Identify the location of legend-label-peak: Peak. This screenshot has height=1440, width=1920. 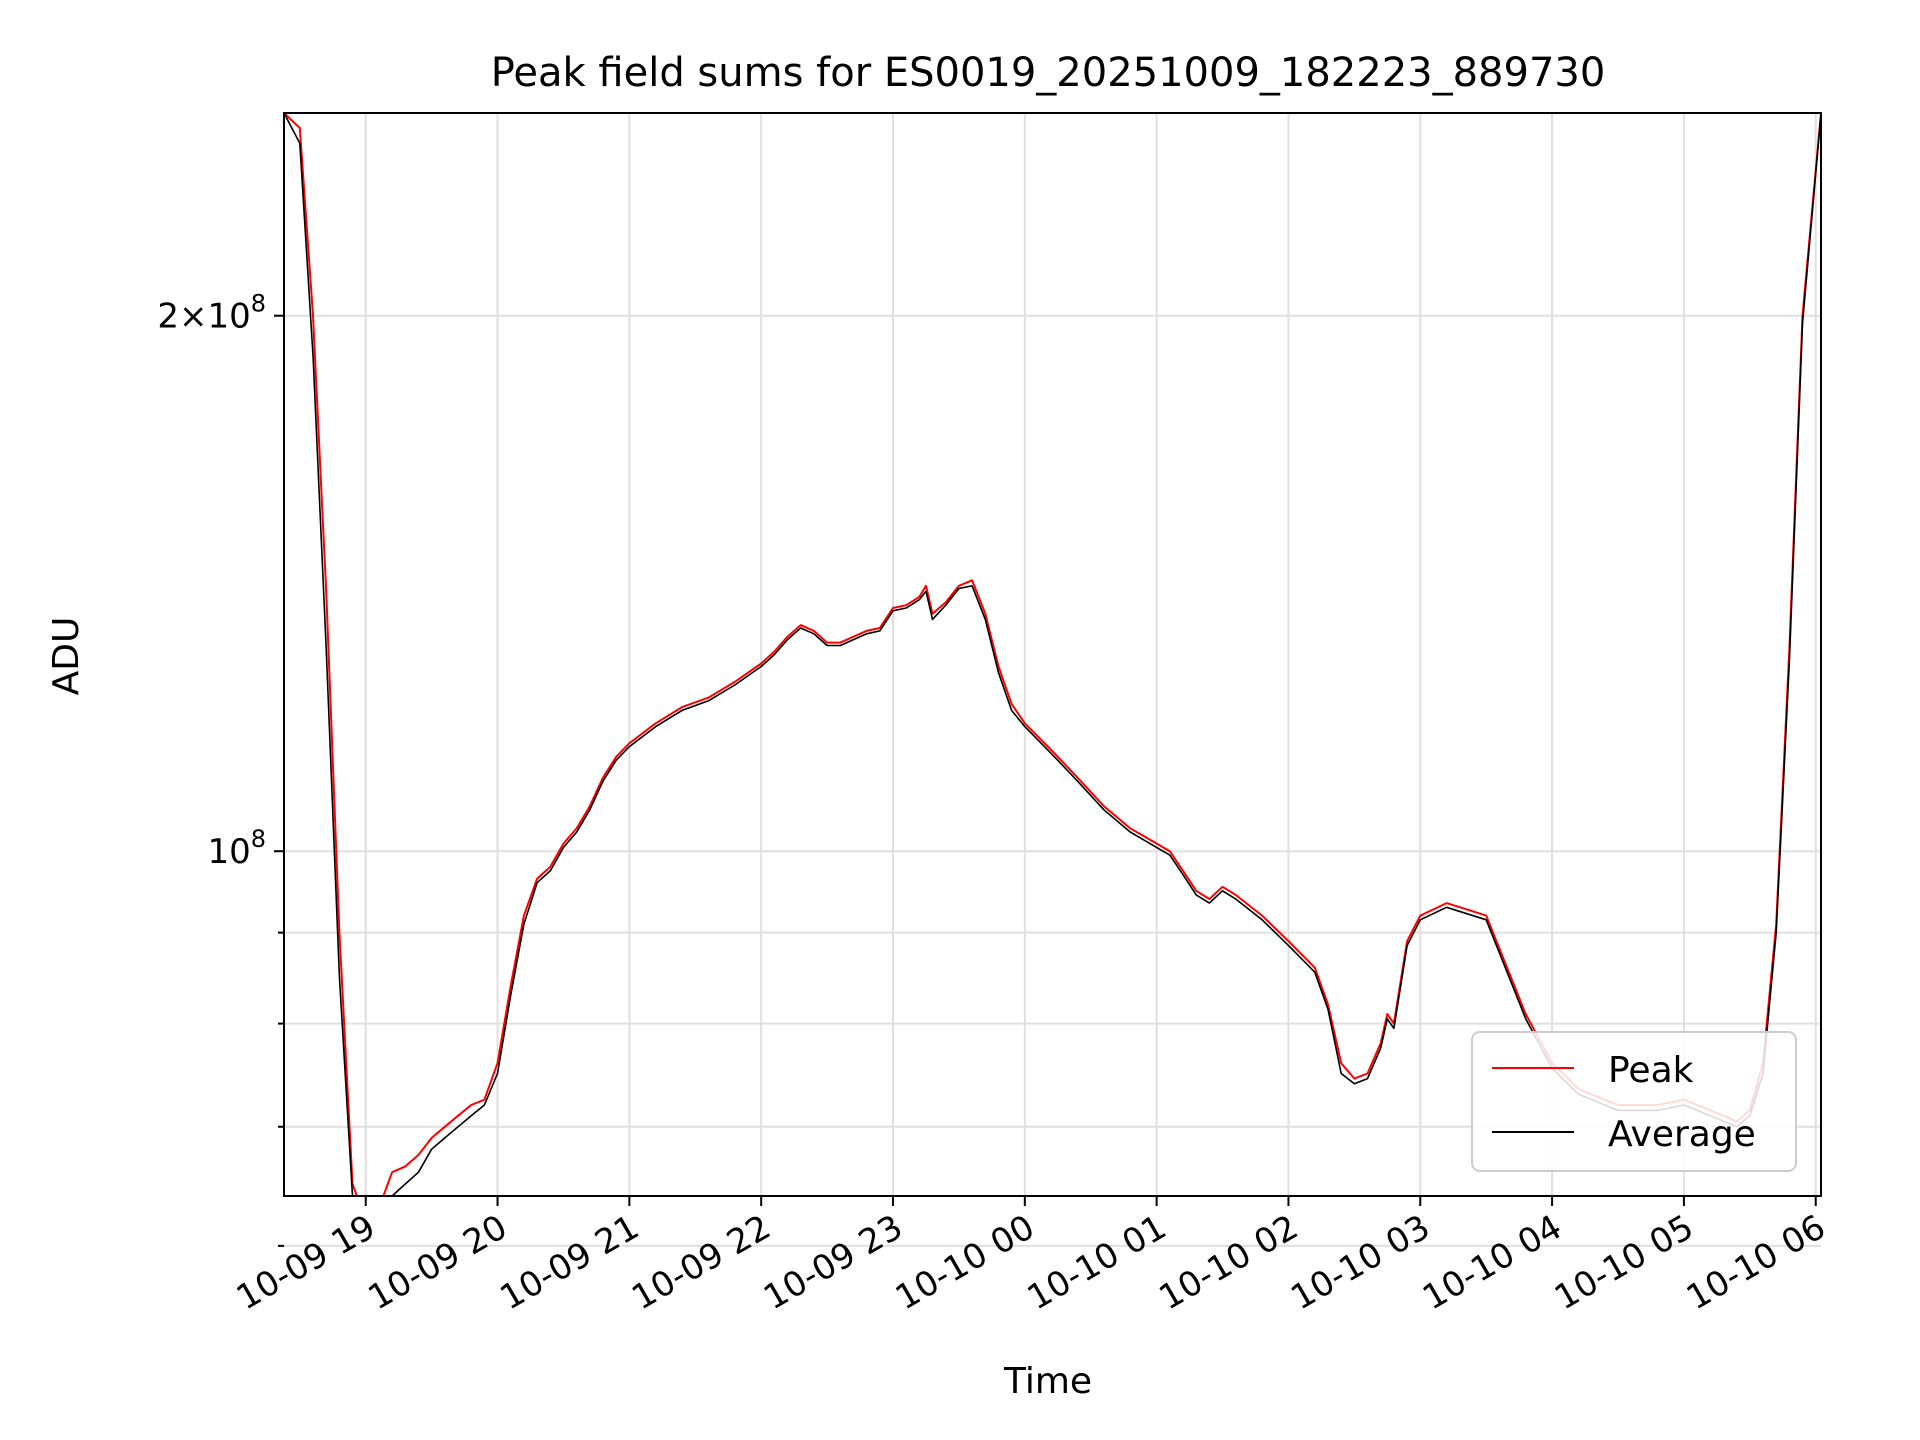
(1651, 1070).